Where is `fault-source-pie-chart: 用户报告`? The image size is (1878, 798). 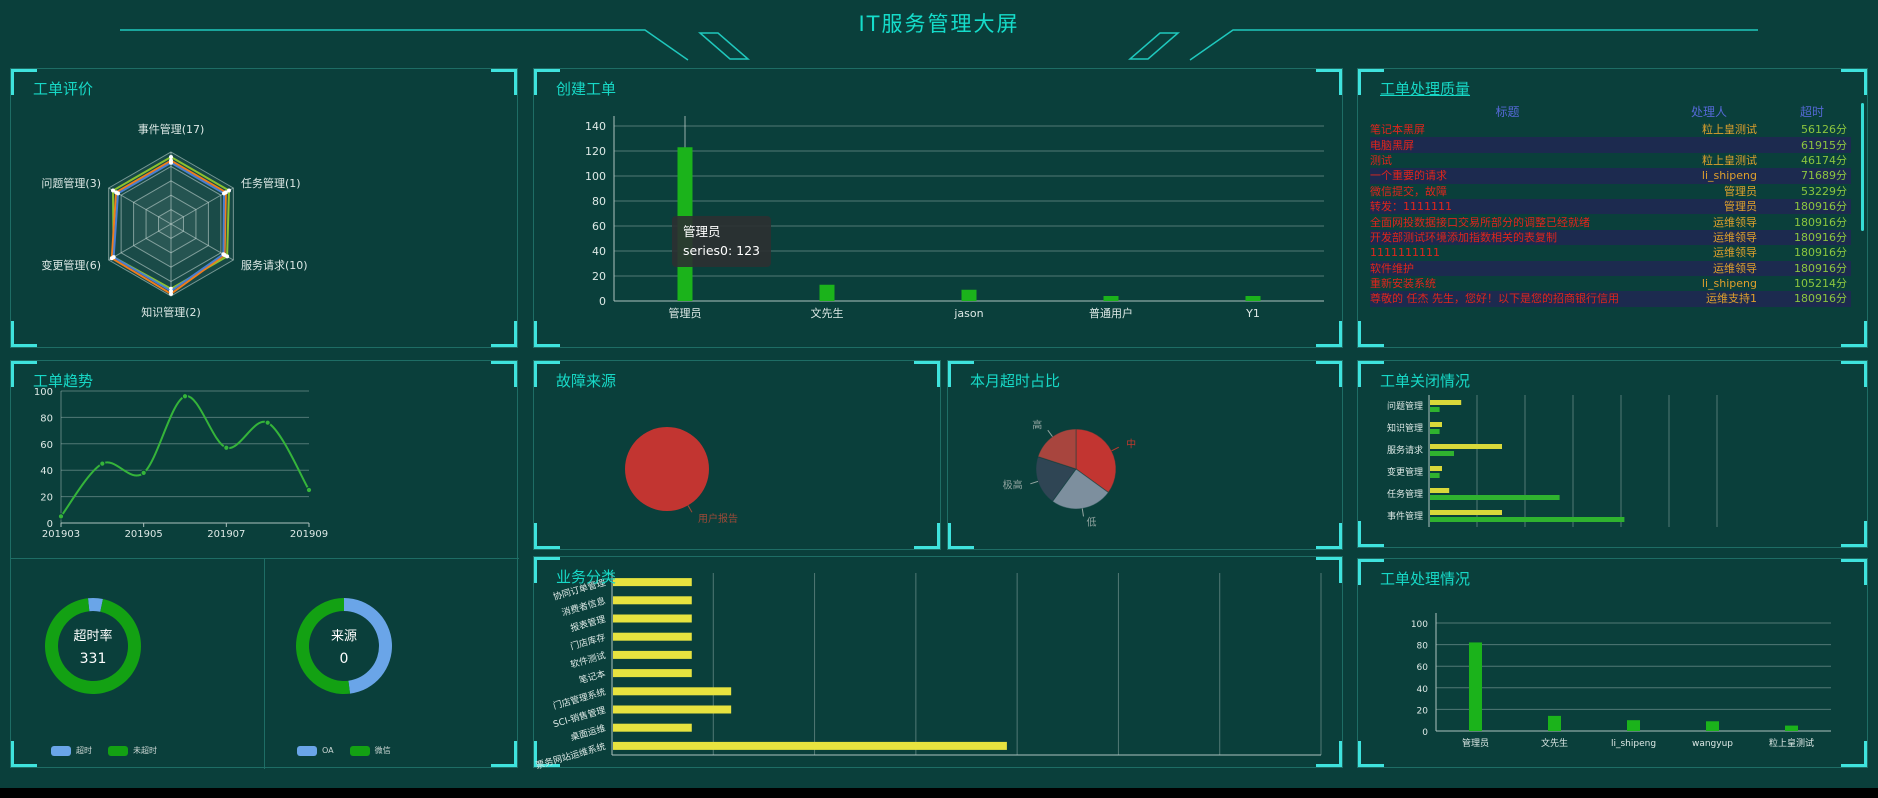 fault-source-pie-chart: 用户报告 is located at coordinates (738, 456).